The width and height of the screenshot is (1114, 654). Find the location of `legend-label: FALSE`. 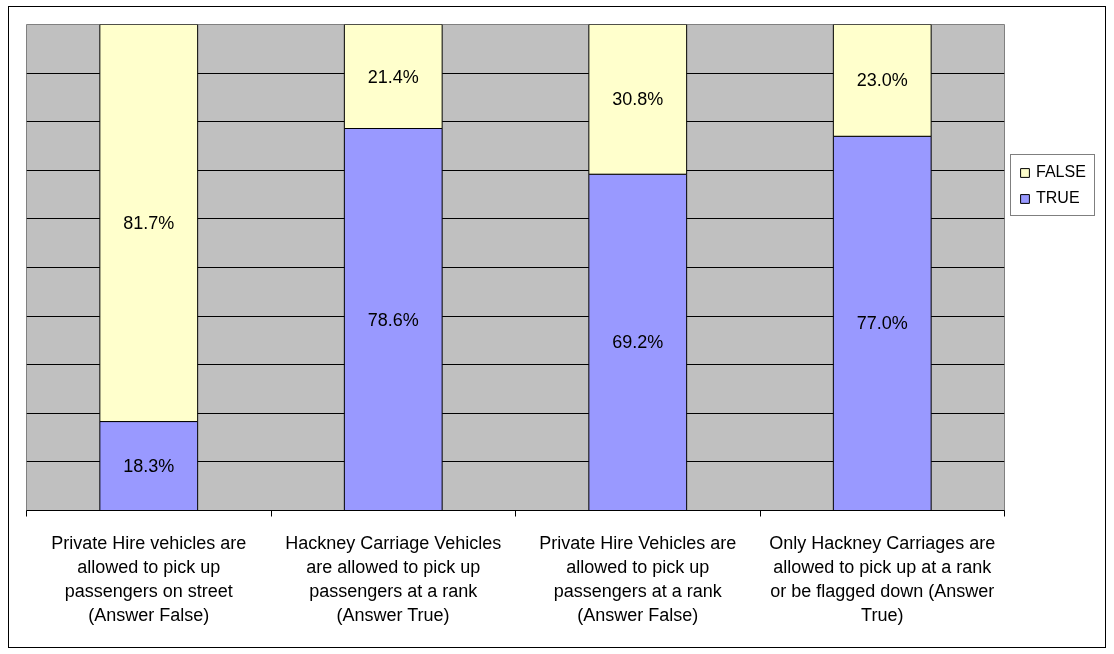

legend-label: FALSE is located at coordinates (1061, 172).